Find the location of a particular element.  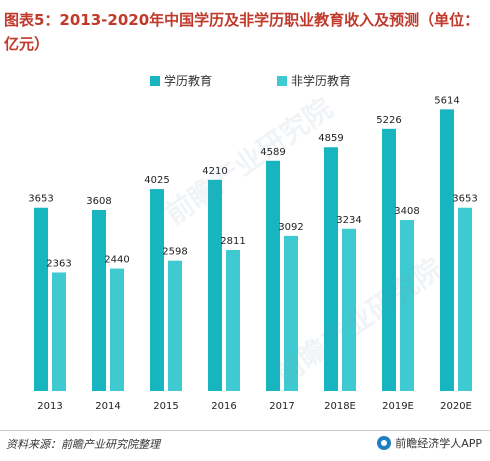

legend-item-series-a: 学历教育 is located at coordinates (181, 80).